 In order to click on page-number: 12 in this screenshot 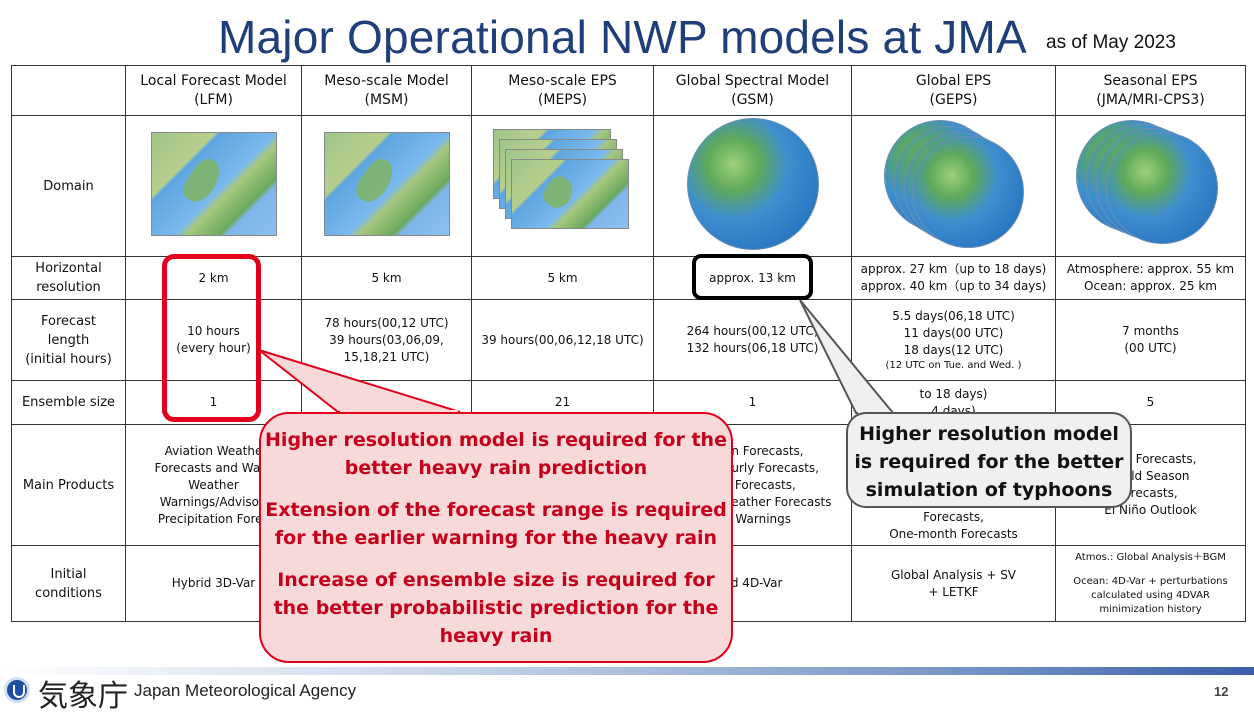, I will do `click(1221, 691)`.